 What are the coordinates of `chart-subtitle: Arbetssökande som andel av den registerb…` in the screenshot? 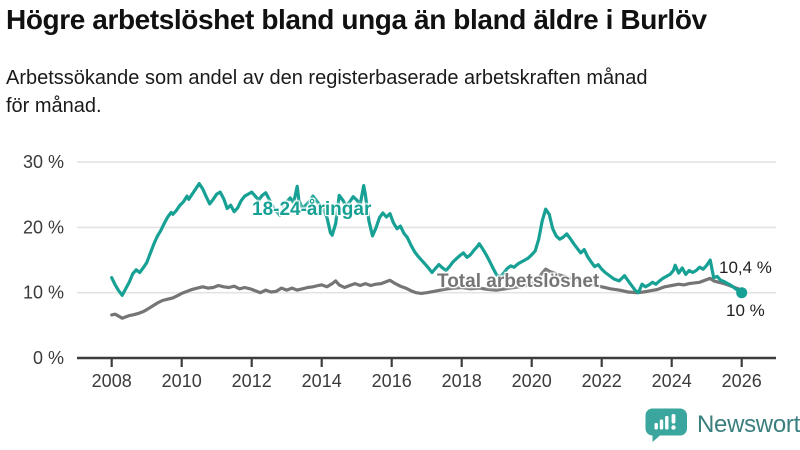 It's located at (391, 92).